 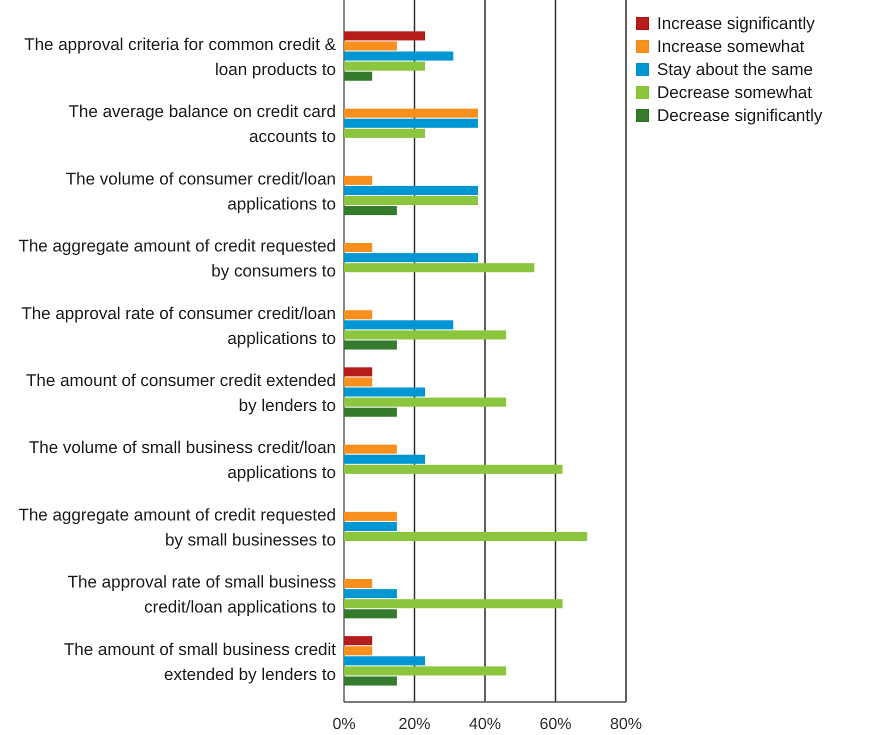 What do you see at coordinates (414, 724) in the screenshot?
I see `x-tick-label: 20%` at bounding box center [414, 724].